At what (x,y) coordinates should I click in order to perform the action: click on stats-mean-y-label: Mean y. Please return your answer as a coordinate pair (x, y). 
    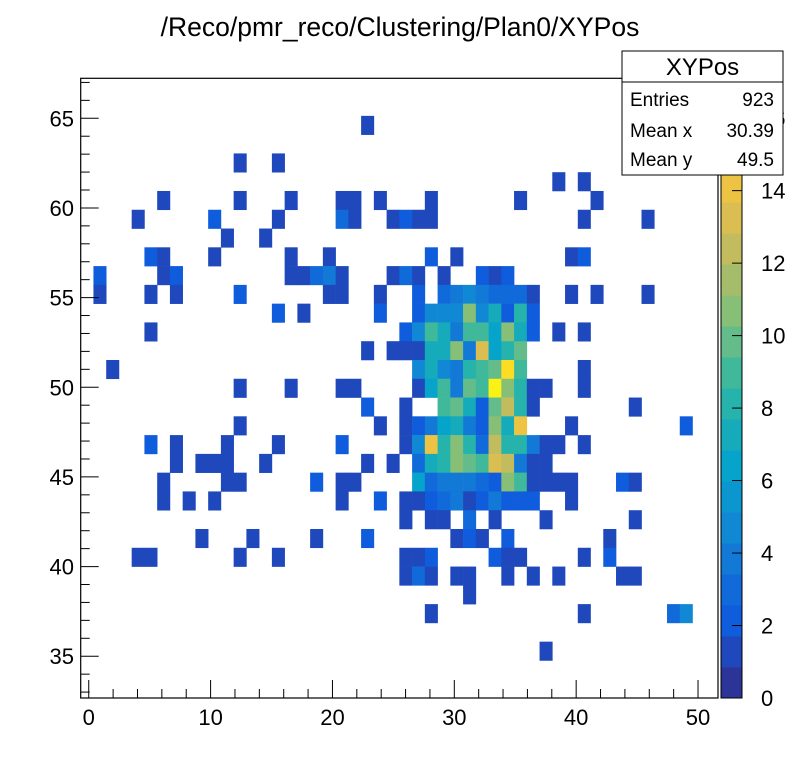
    Looking at the image, I should click on (661, 160).